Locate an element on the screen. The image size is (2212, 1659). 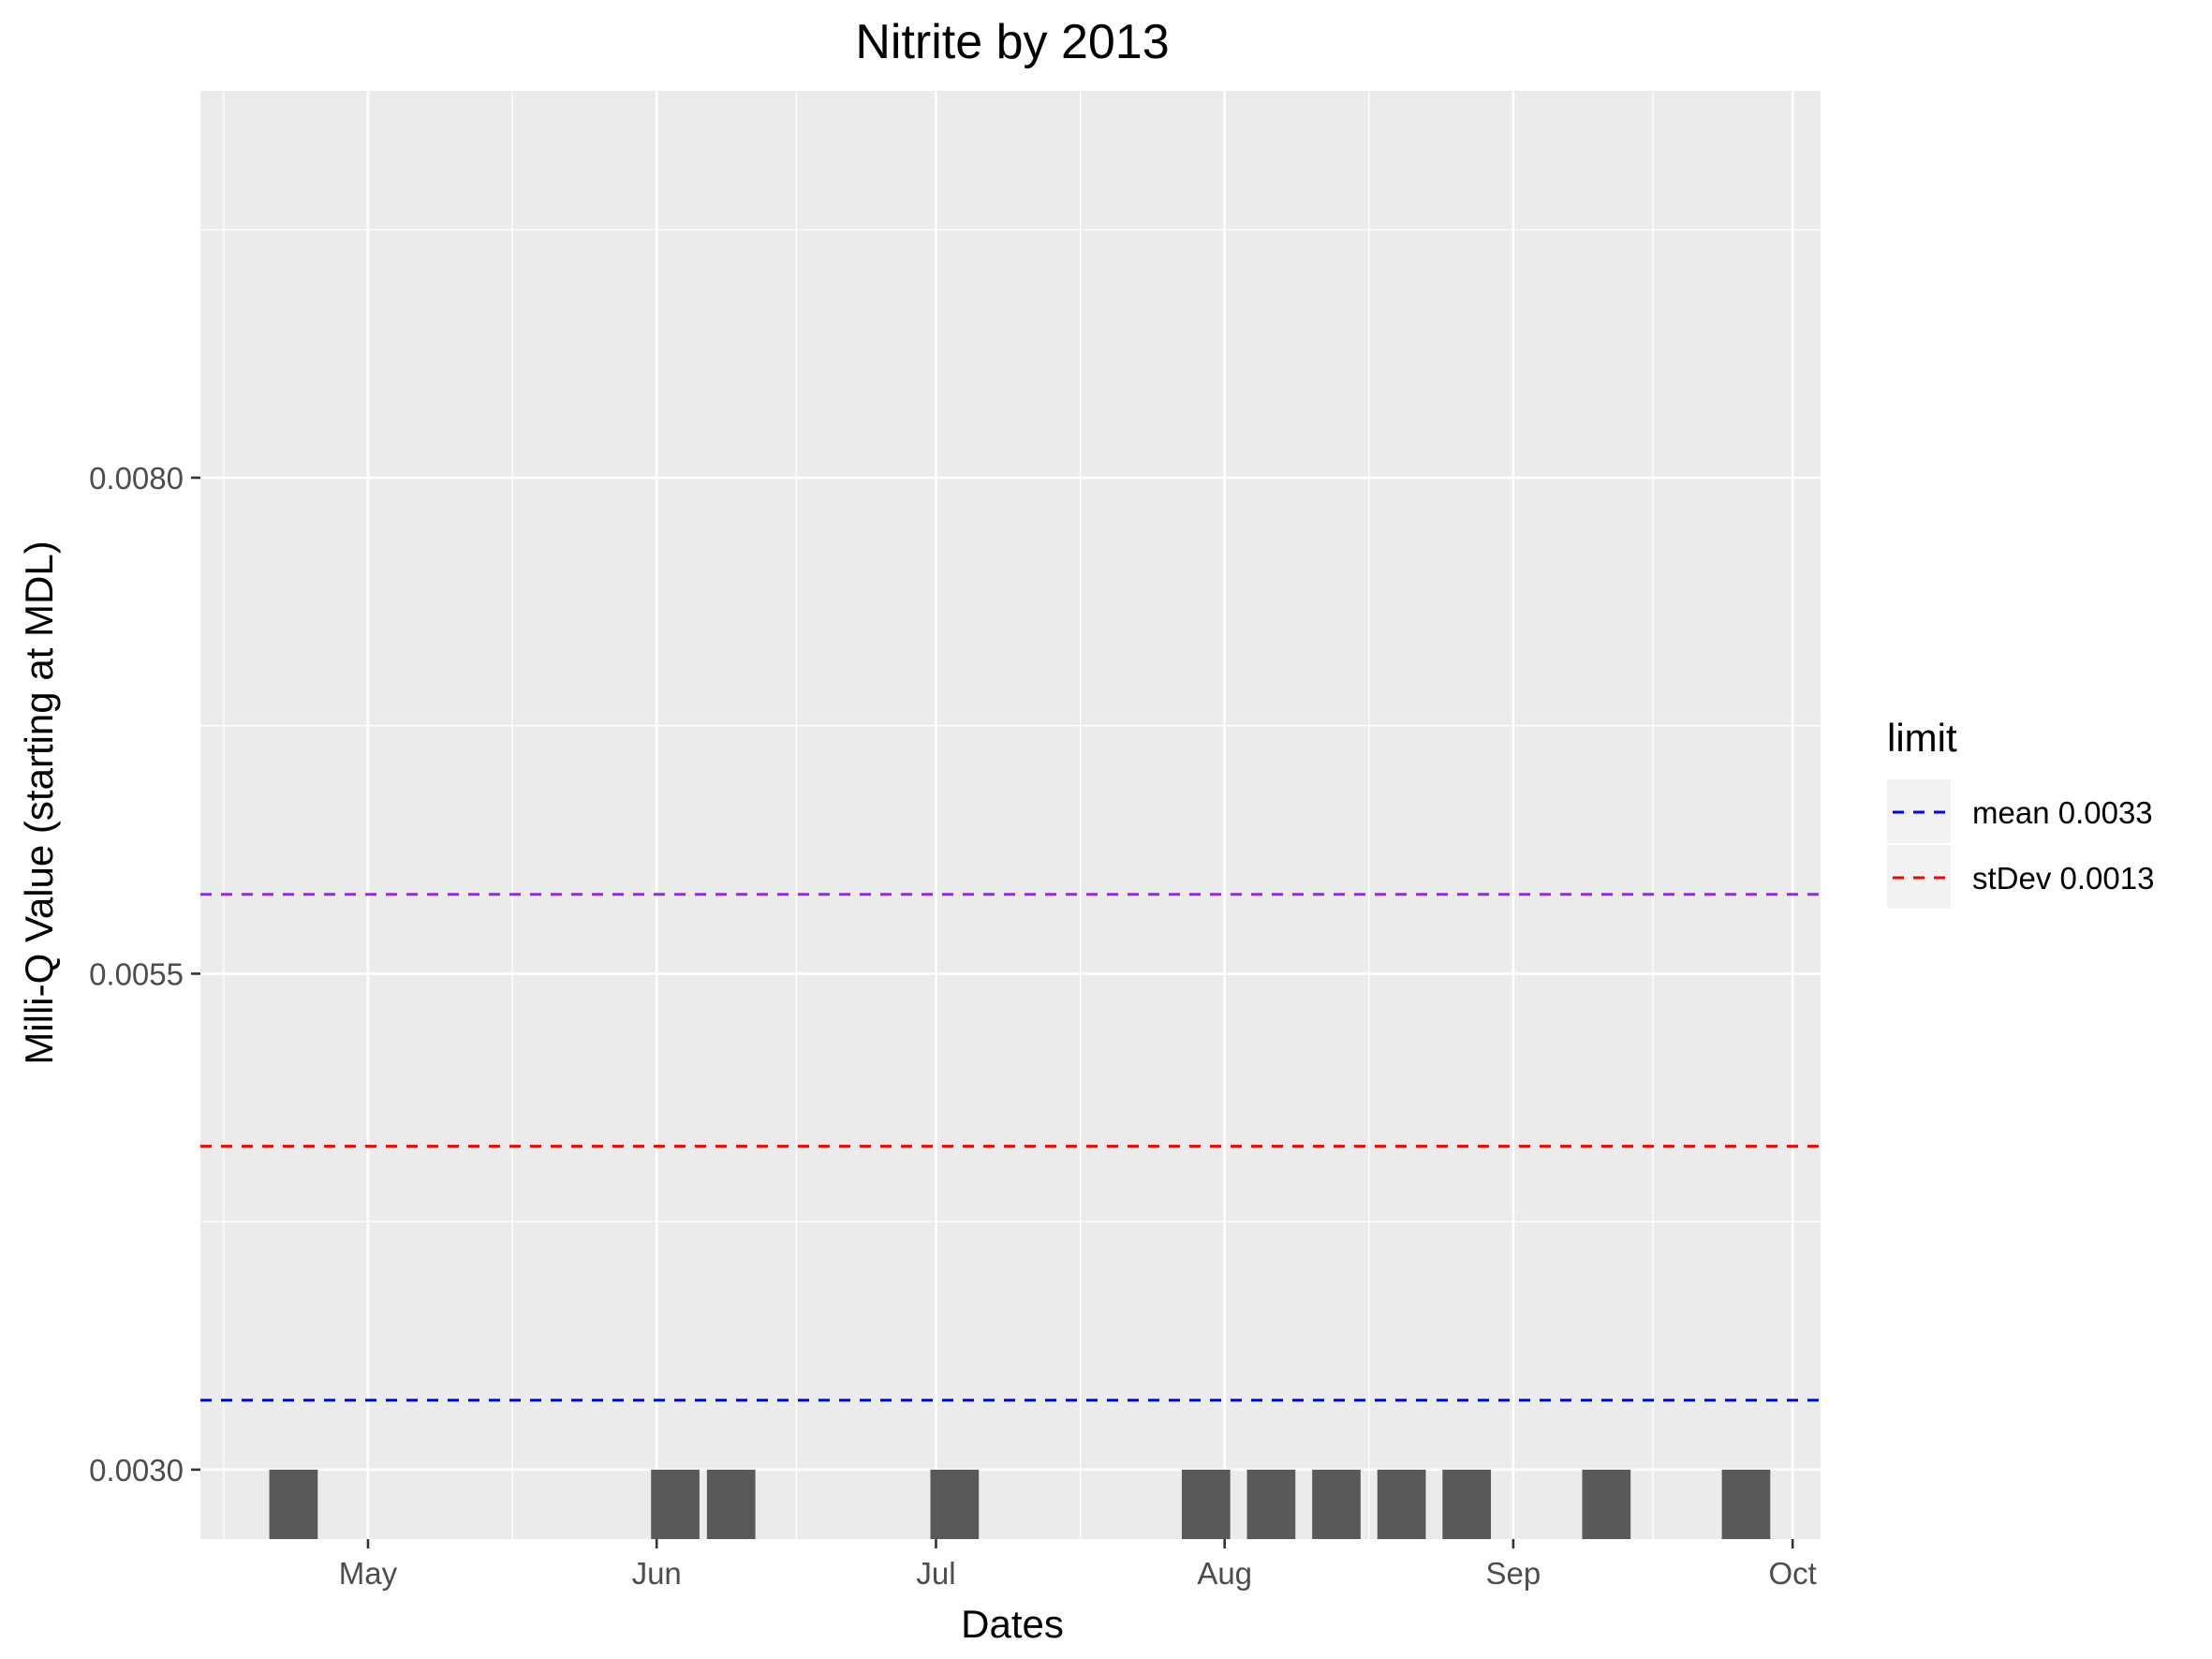
y-tick-label: 0.0030 is located at coordinates (136, 1471).